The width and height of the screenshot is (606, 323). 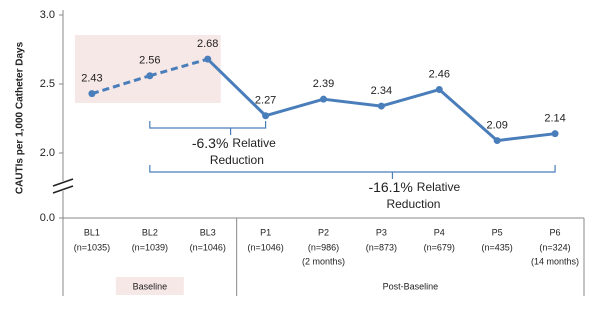 What do you see at coordinates (323, 84) in the screenshot?
I see `value-label: 2.39` at bounding box center [323, 84].